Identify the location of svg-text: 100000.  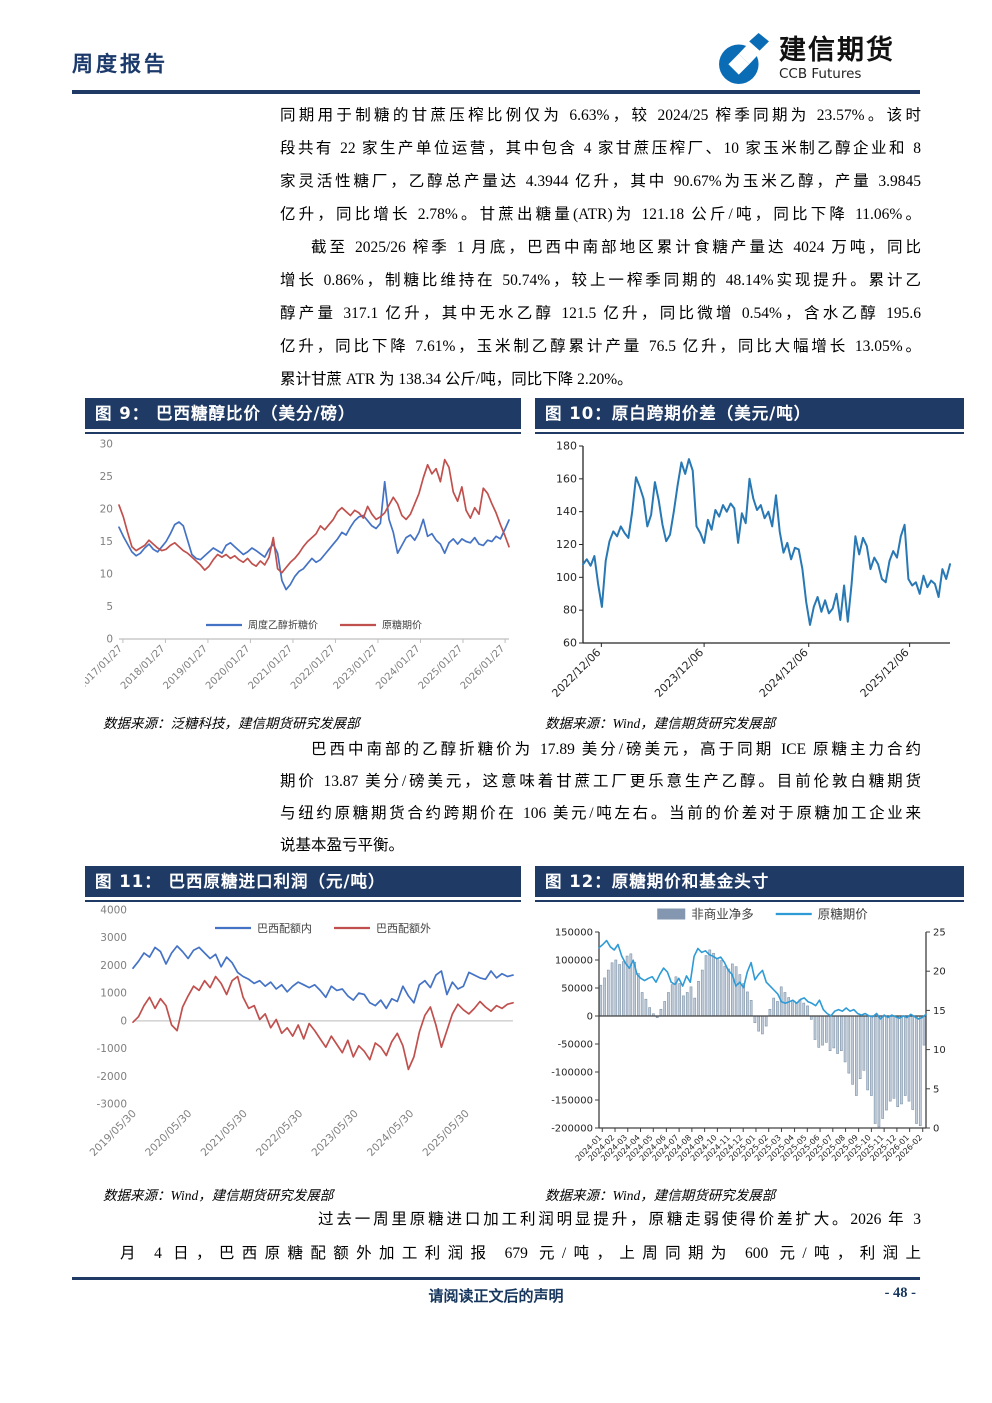
(574, 961).